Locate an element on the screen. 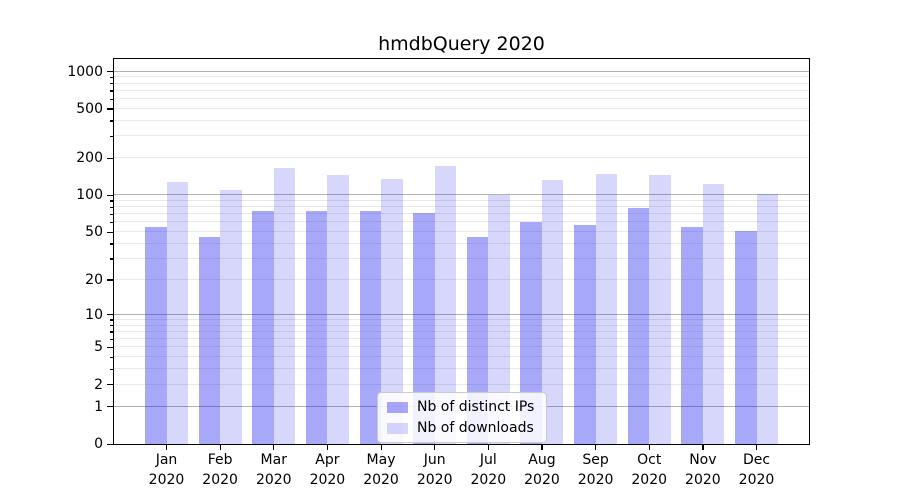  bar-nb-of-downloads-mar is located at coordinates (284, 306).